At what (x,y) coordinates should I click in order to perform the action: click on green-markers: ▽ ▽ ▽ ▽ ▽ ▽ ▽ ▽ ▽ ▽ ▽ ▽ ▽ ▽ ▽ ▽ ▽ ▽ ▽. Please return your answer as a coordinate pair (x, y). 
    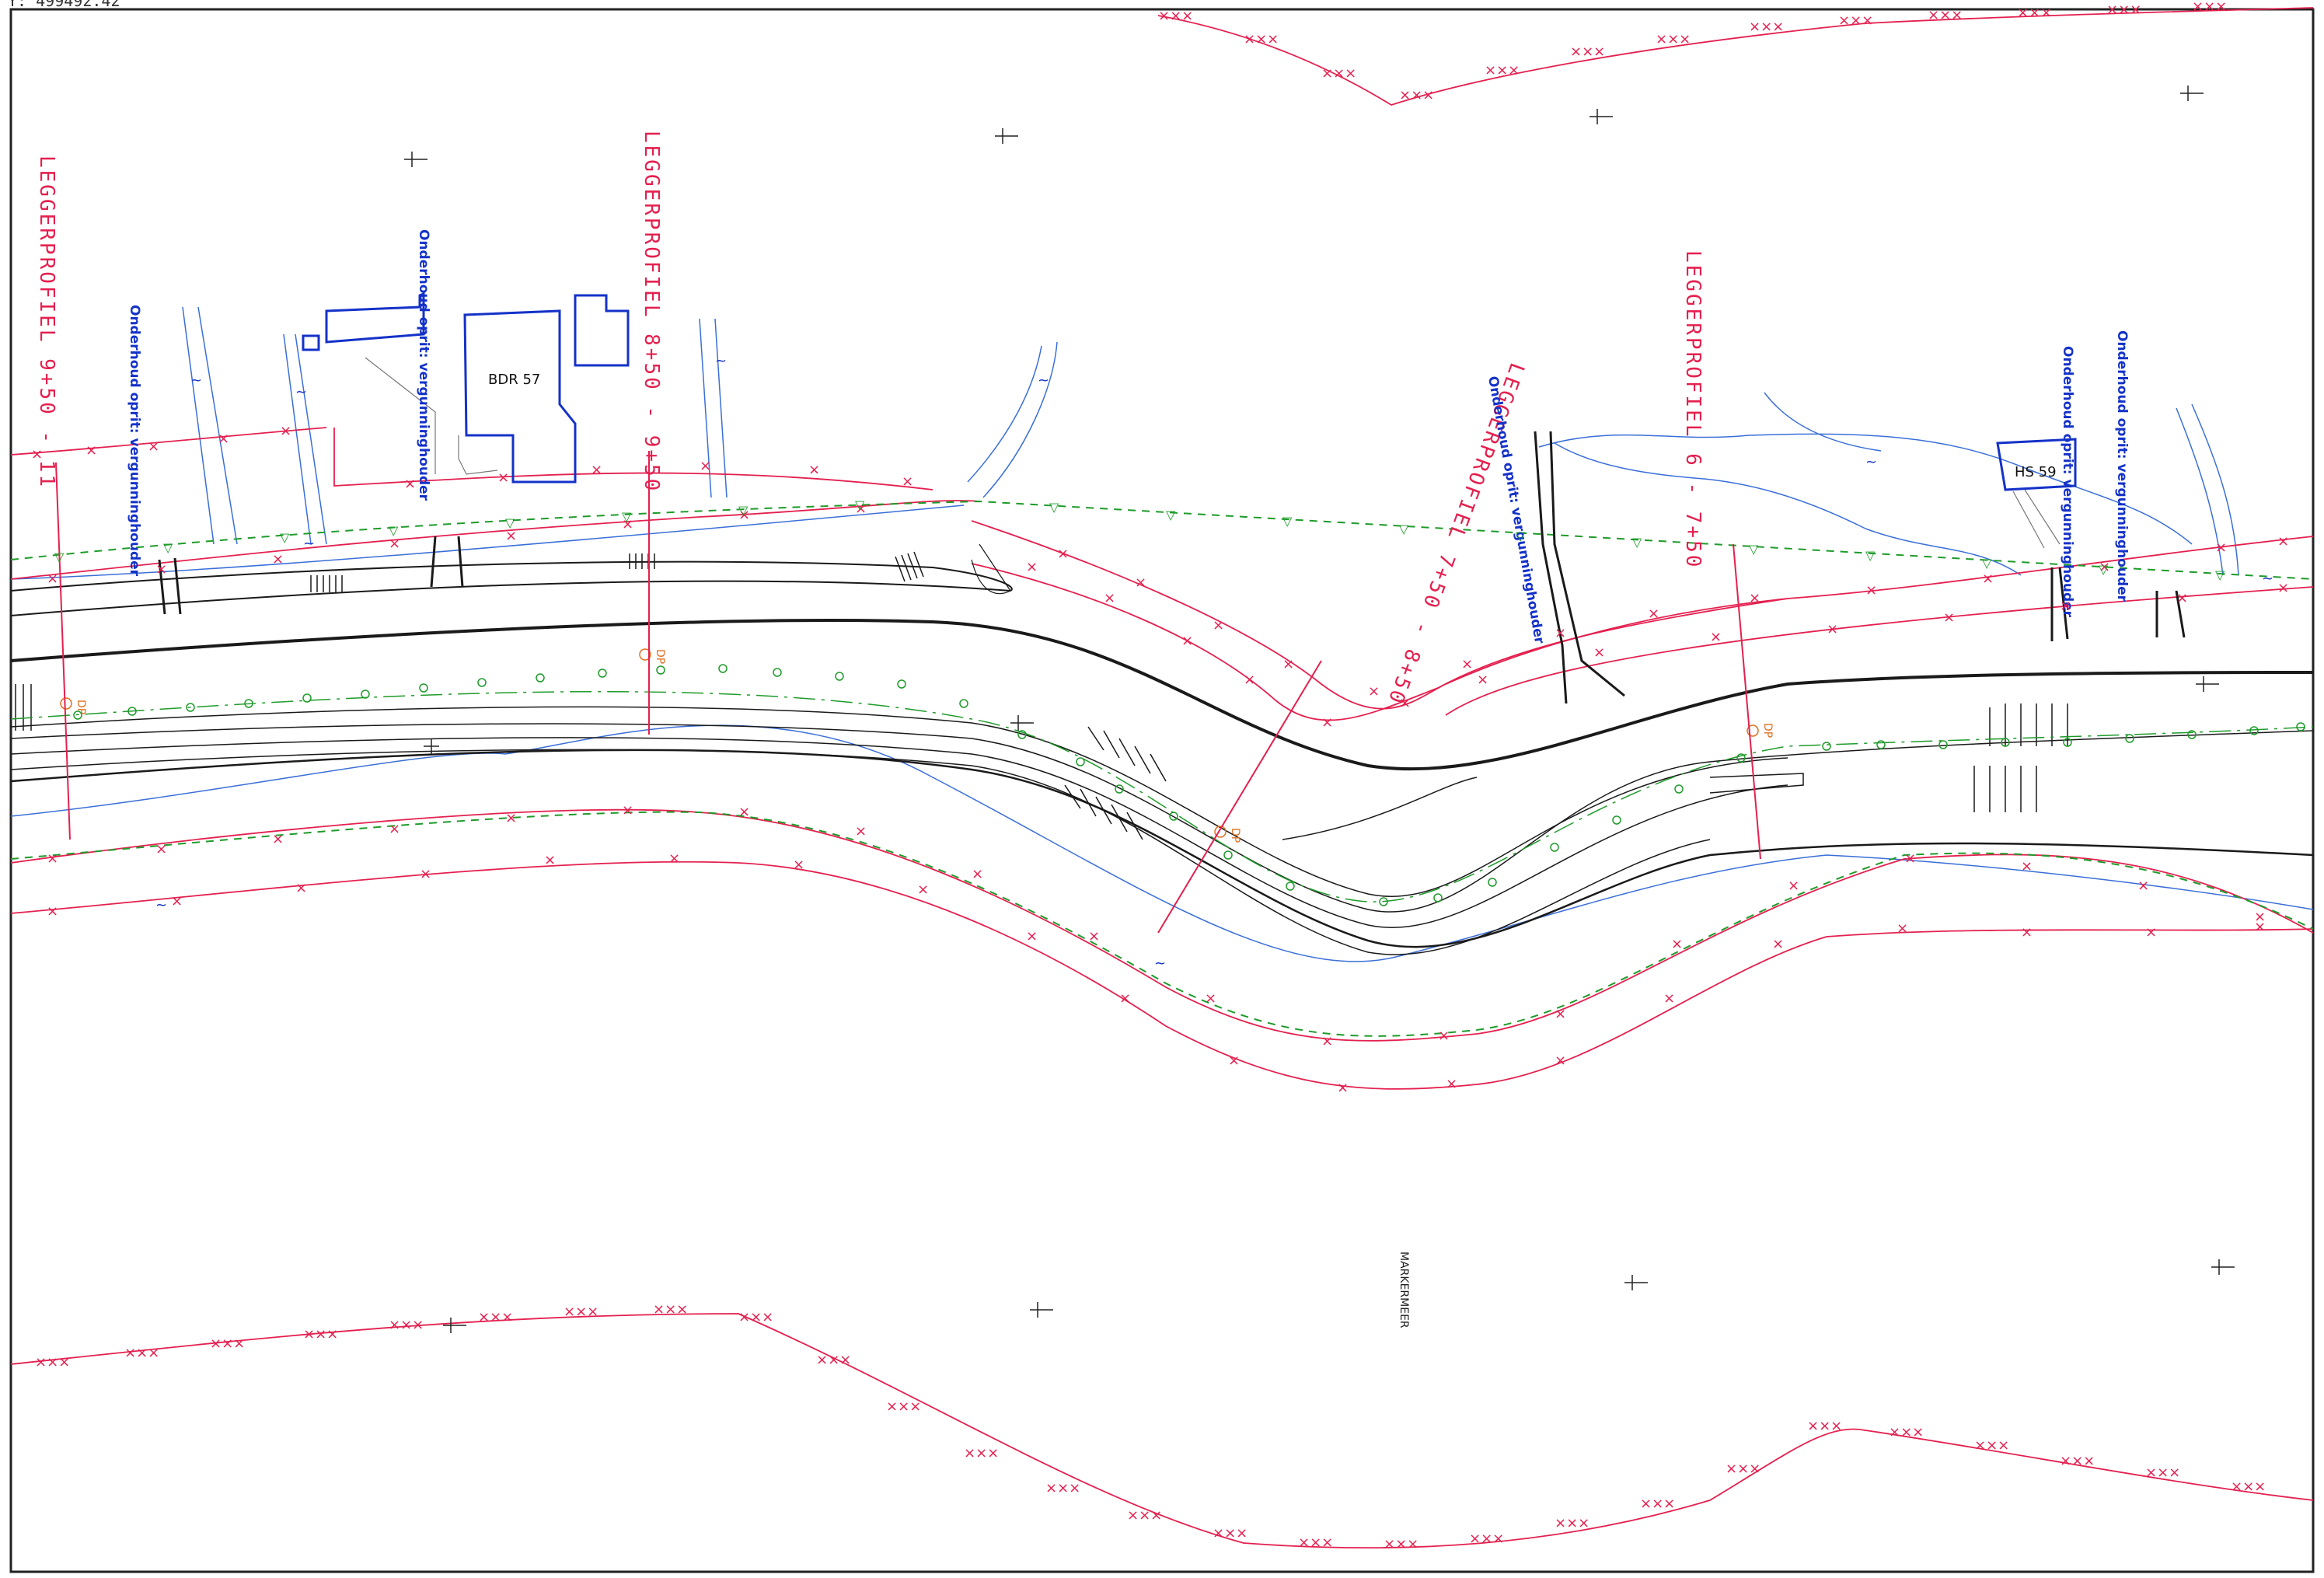
    Looking at the image, I should click on (1139, 539).